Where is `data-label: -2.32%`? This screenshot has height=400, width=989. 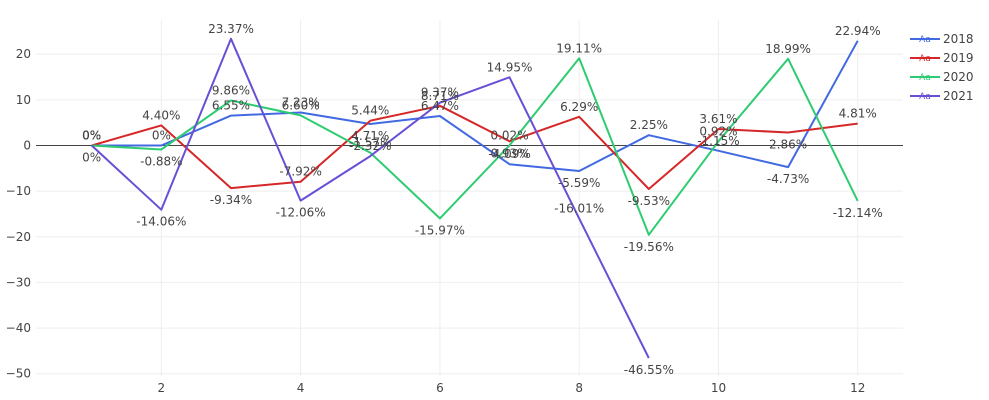
data-label: -2.32% is located at coordinates (370, 146).